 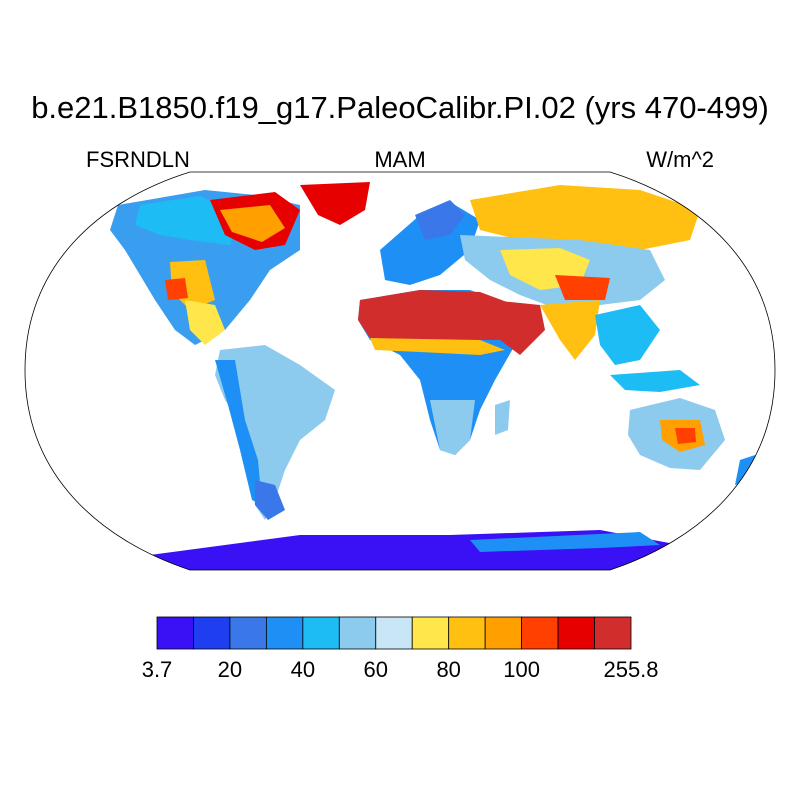 What do you see at coordinates (335, 203) in the screenshot?
I see `greenland-field` at bounding box center [335, 203].